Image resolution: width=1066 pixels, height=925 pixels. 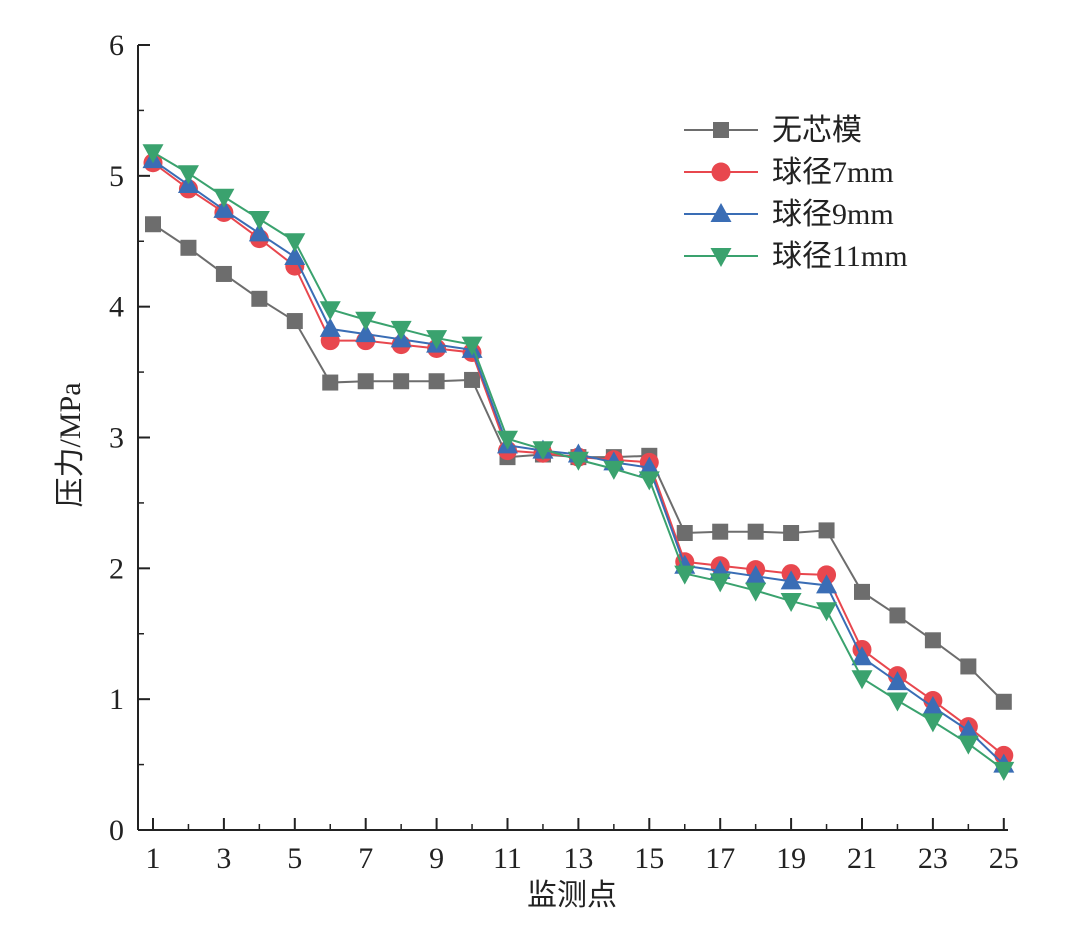 I want to click on x-tick-label: 11, so click(x=507, y=858).